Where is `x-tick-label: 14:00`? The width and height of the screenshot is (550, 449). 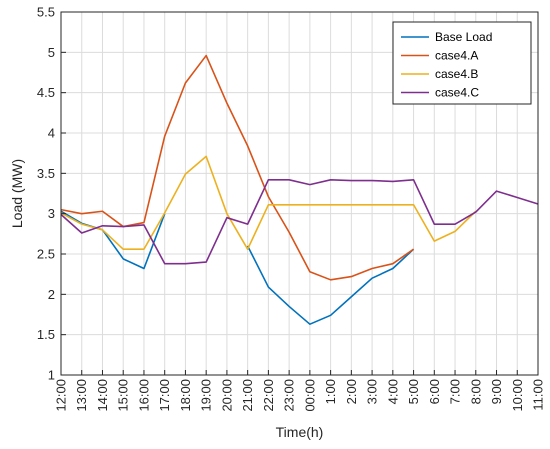
x-tick-label: 14:00 is located at coordinates (102, 395).